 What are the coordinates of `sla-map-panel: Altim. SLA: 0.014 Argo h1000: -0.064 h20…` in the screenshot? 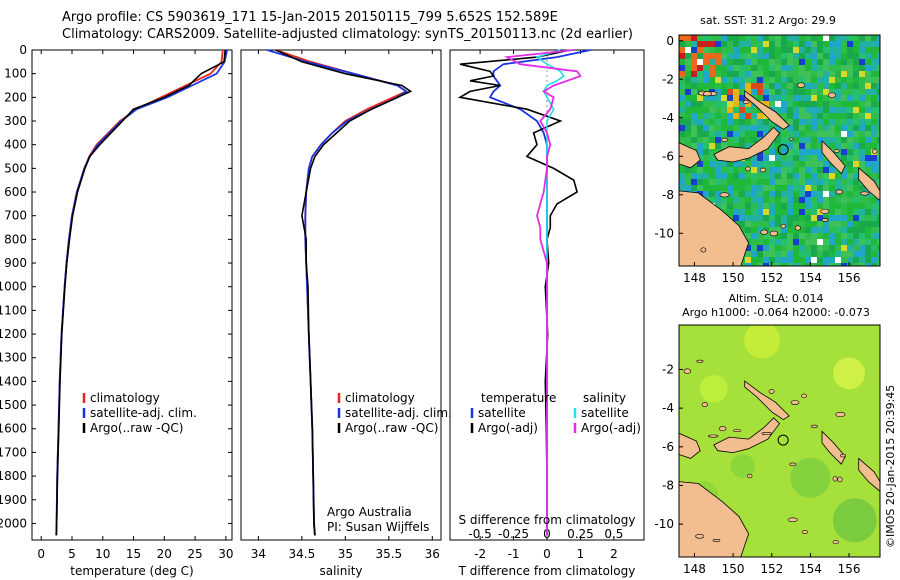 It's located at (767, 434).